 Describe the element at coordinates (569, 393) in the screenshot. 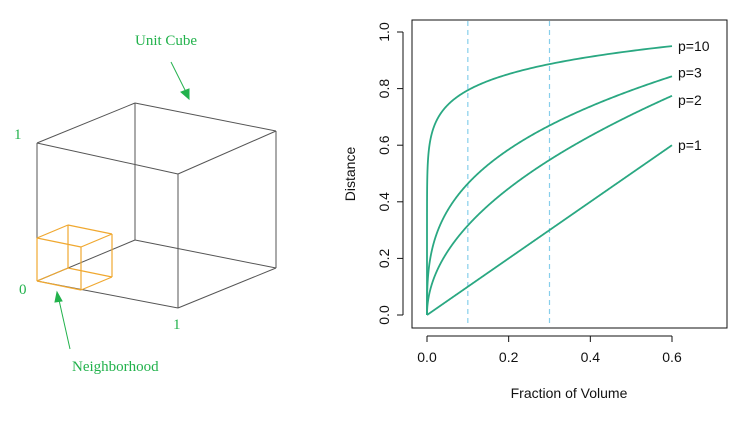

I see `x-axis-title: Fraction of Volume` at that location.